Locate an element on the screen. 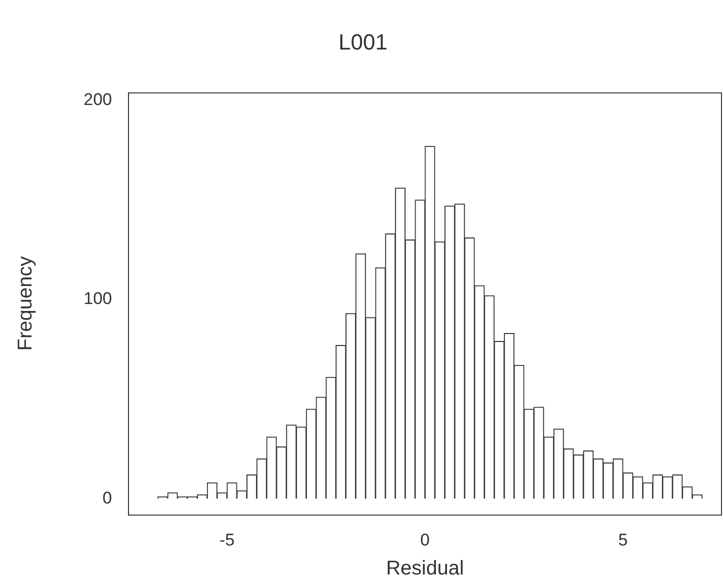  y-axis-title: Frequency is located at coordinates (25, 303).